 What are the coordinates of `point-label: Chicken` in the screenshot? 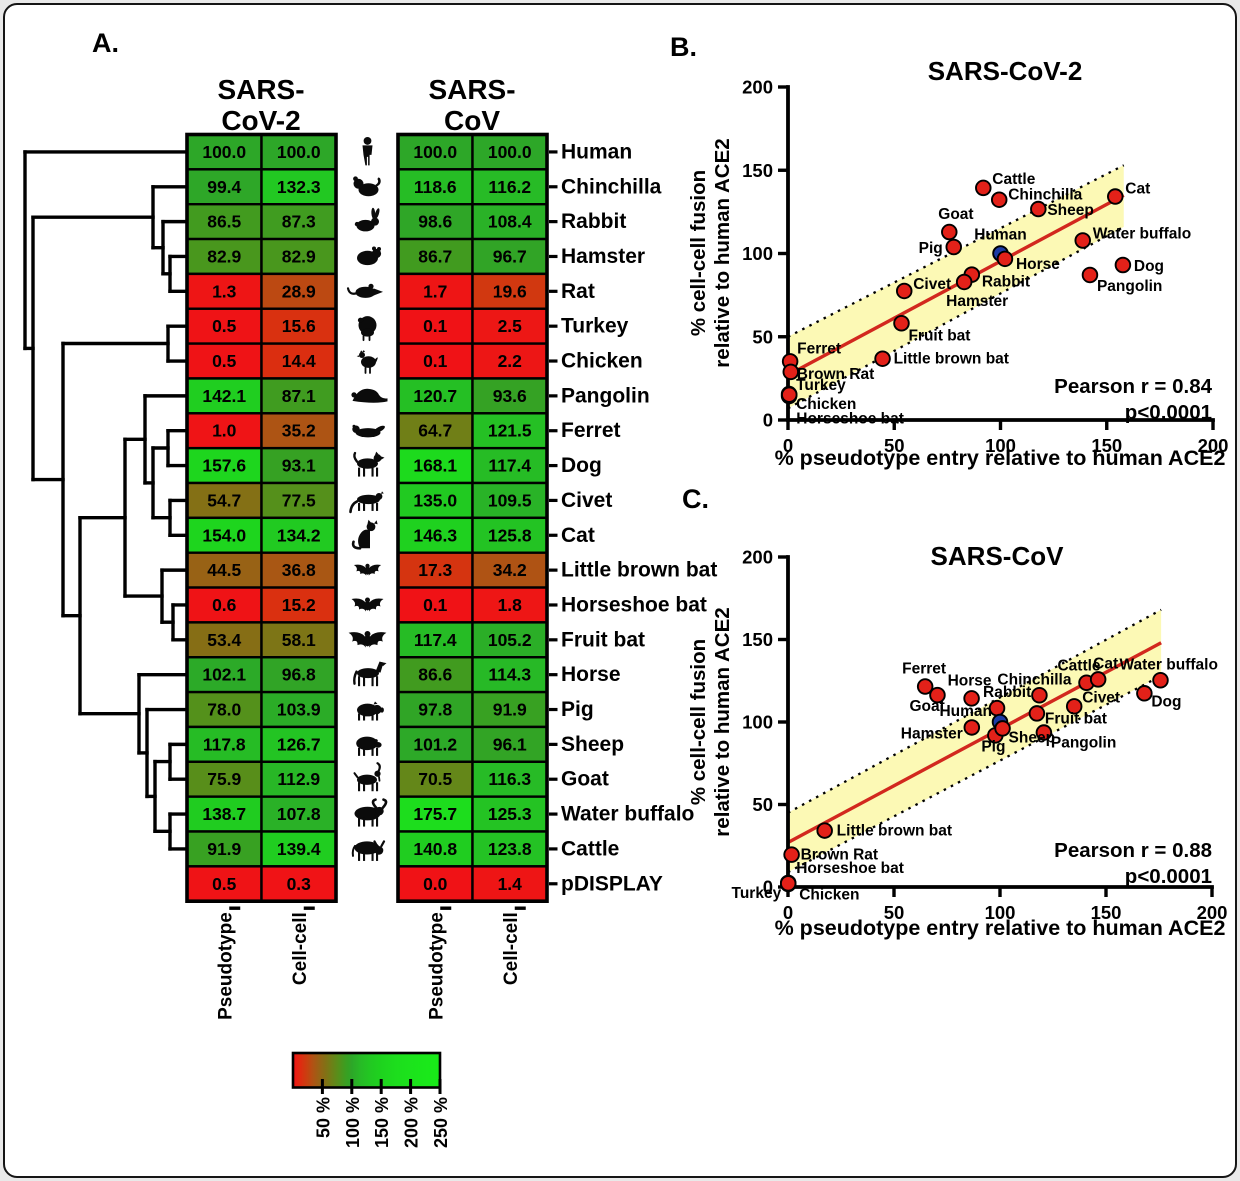 It's located at (826, 404).